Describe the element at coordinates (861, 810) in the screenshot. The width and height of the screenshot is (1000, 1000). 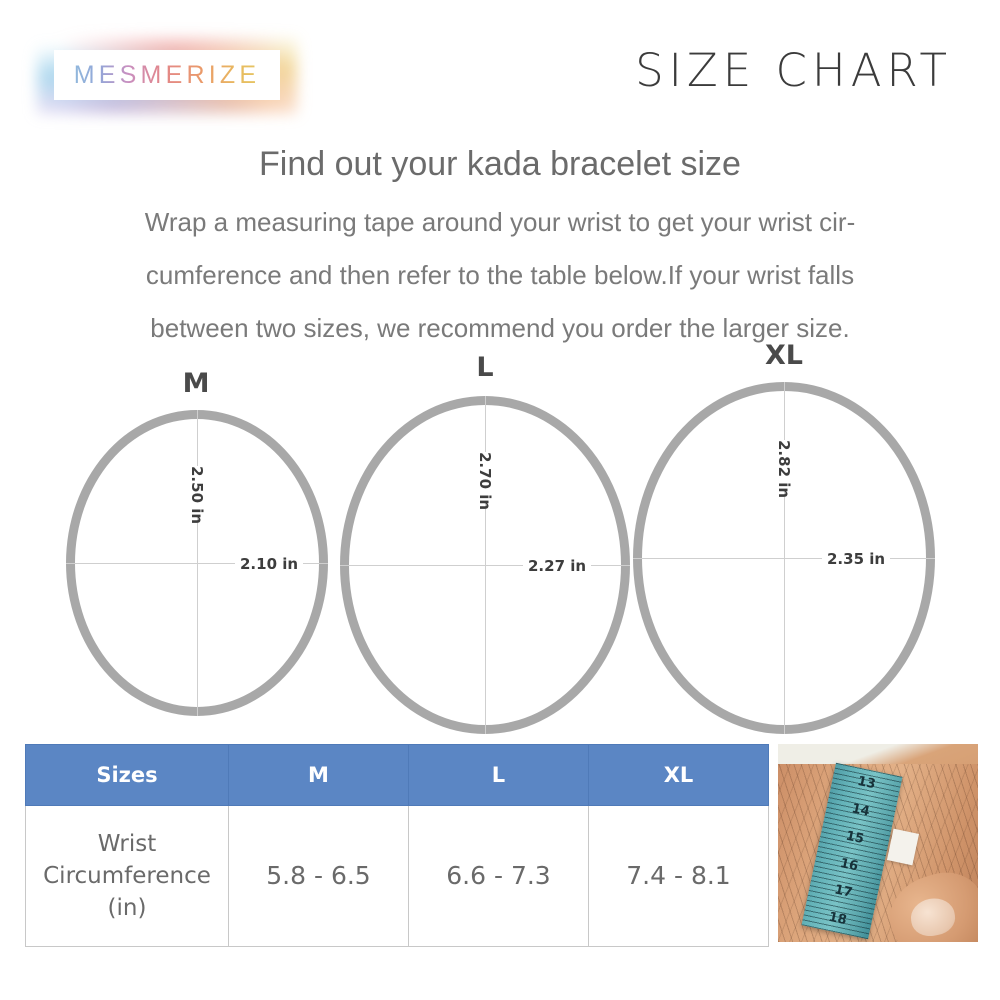
I see `tape-number-14: 14` at that location.